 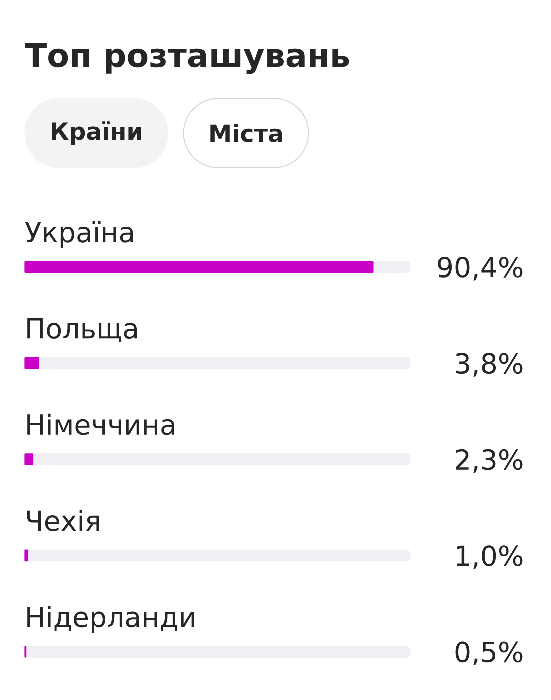 I want to click on y-tick-label: Німеччина, so click(x=101, y=425).